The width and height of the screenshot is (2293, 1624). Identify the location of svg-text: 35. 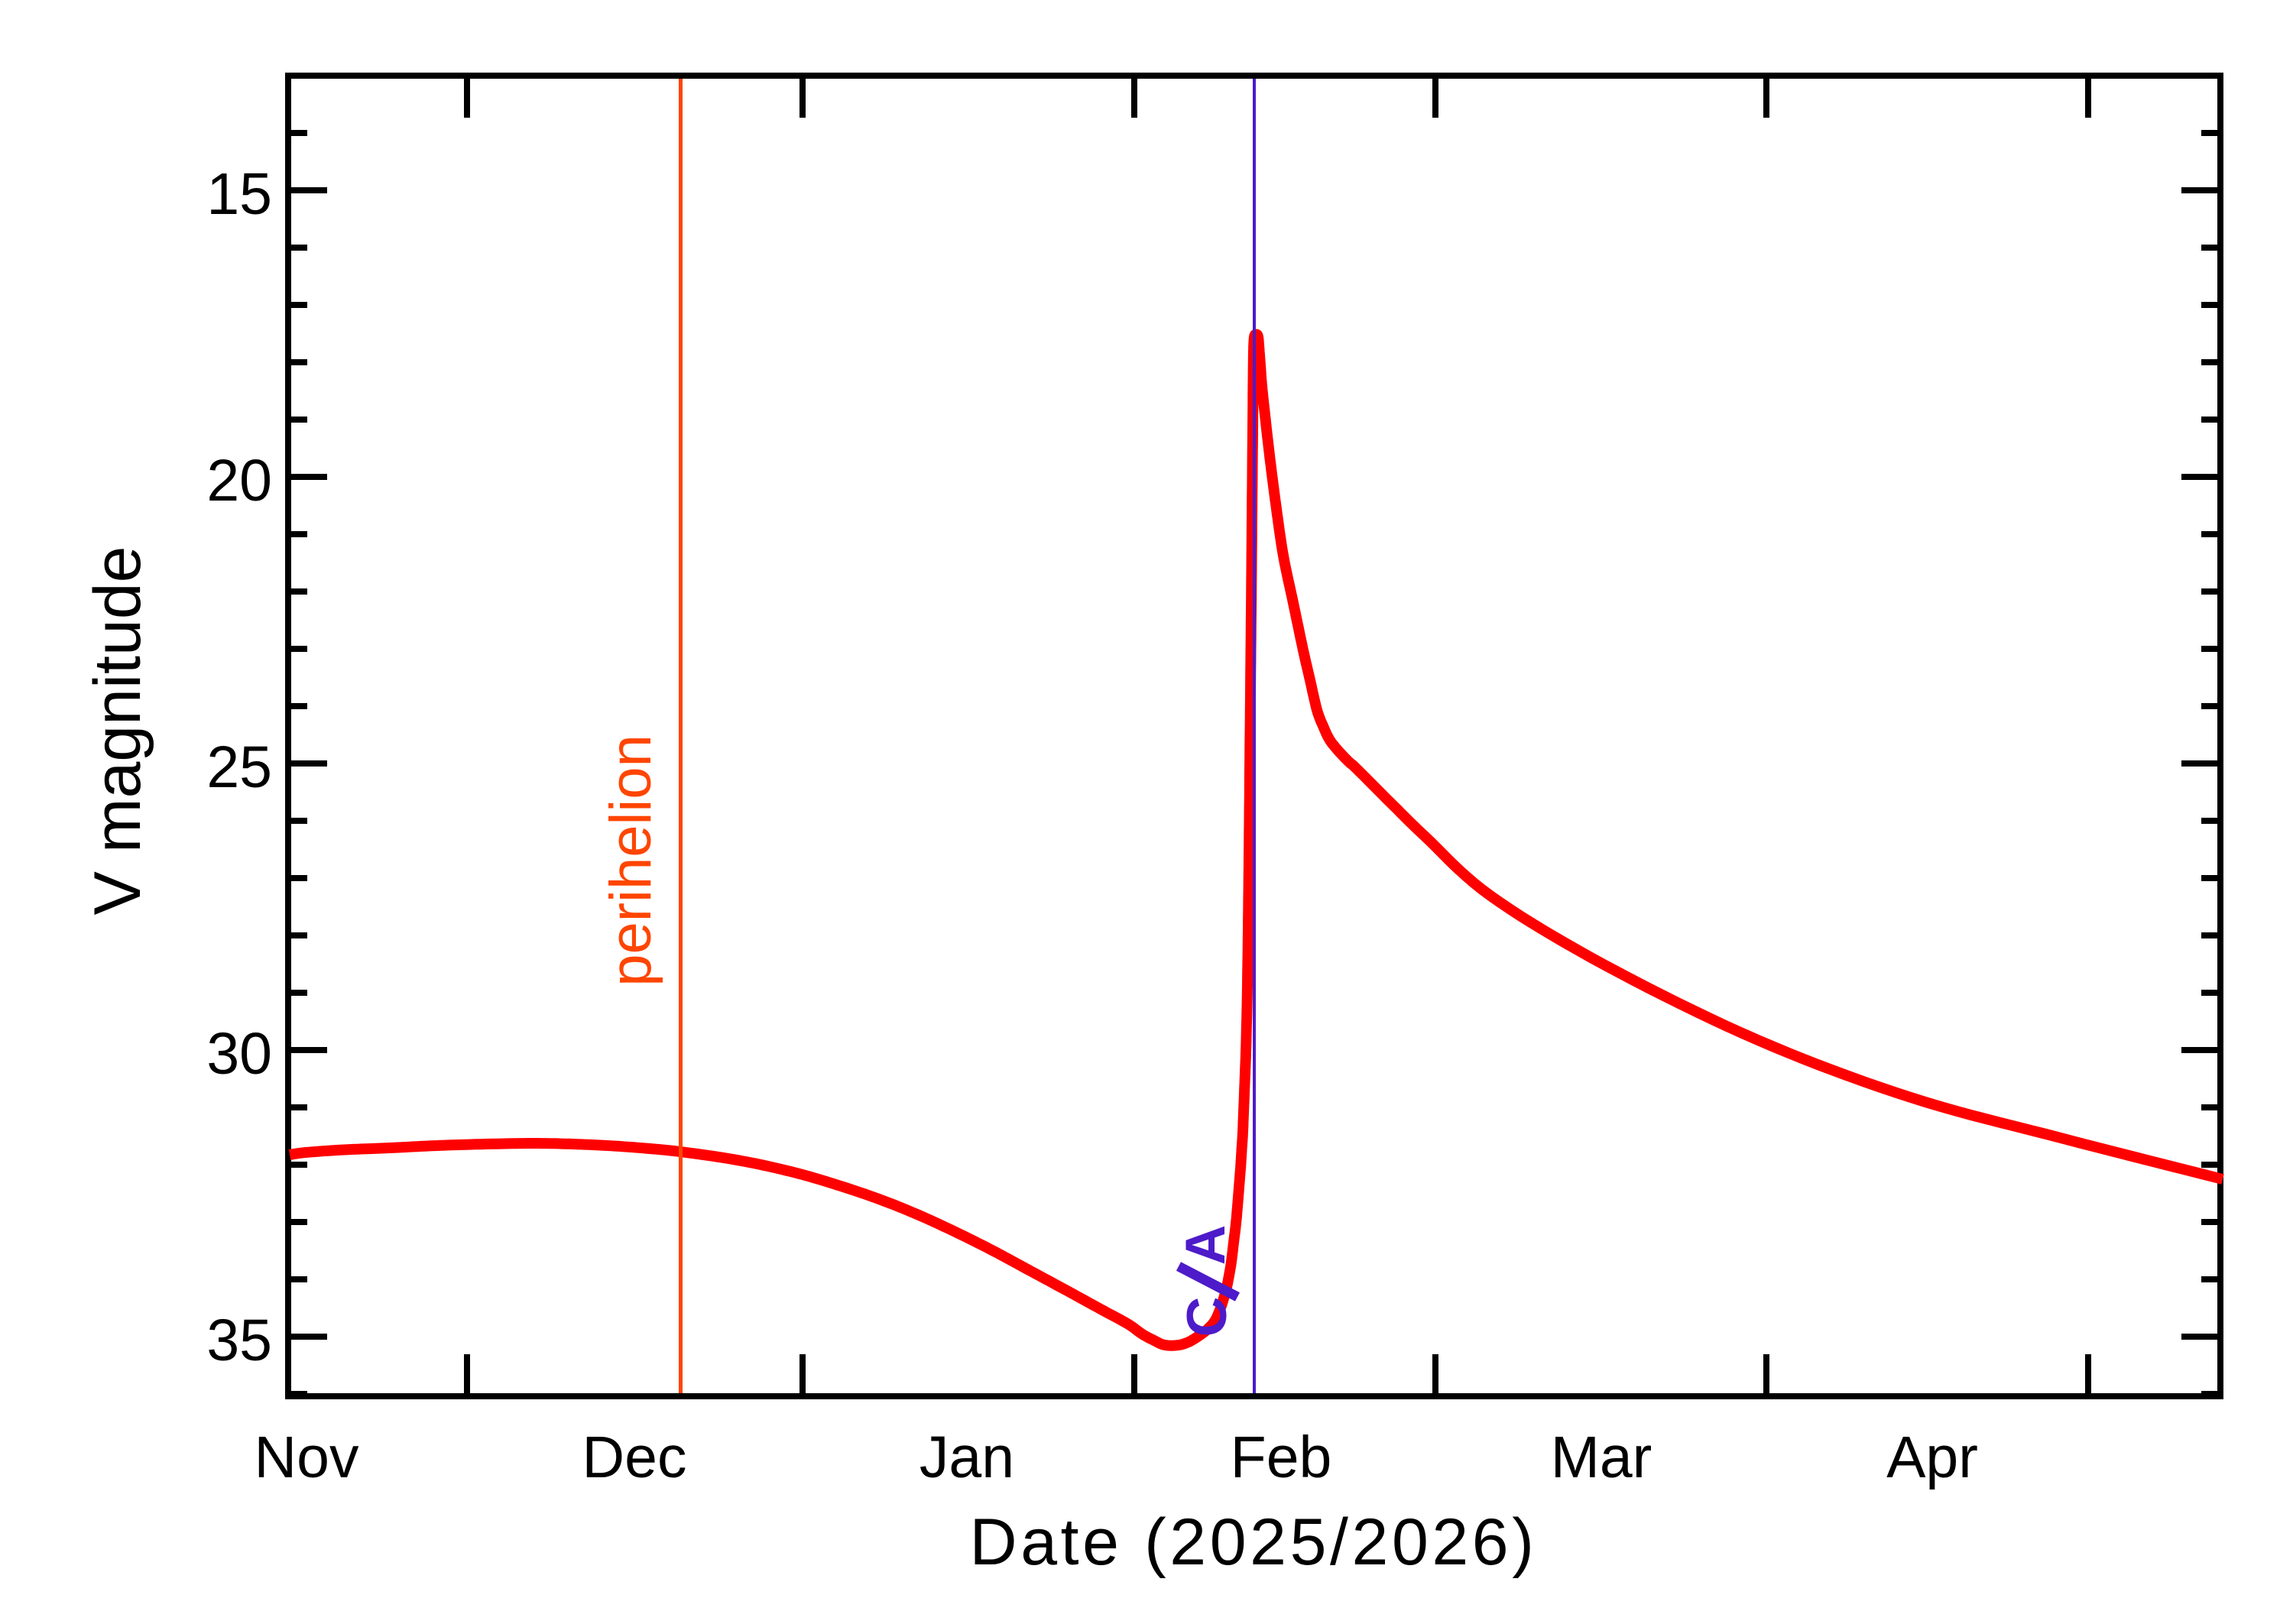
(239, 1340).